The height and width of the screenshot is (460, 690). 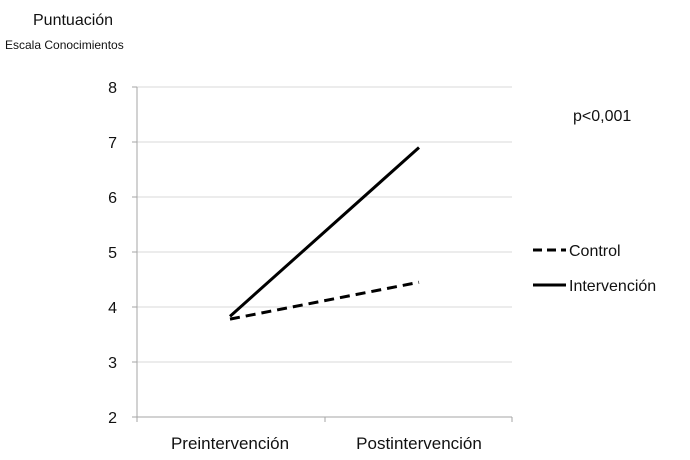 What do you see at coordinates (230, 443) in the screenshot?
I see `x-tick-label: Preintervención` at bounding box center [230, 443].